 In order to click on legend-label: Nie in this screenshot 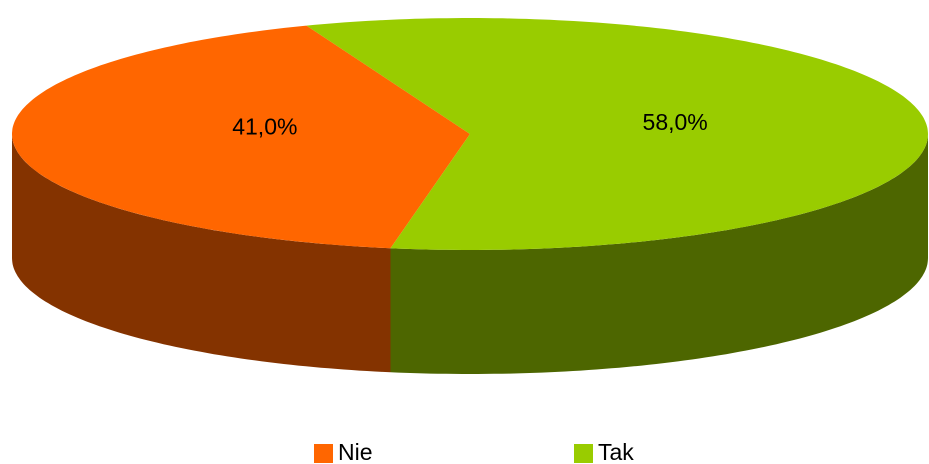, I will do `click(355, 451)`.